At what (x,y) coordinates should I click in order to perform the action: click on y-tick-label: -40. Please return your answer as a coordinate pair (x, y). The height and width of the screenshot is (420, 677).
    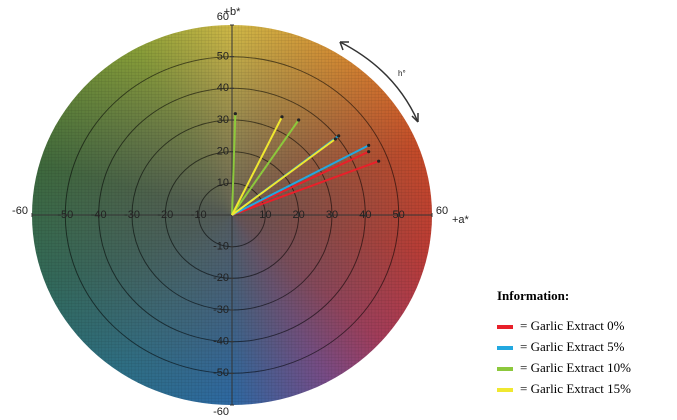
    Looking at the image, I should click on (221, 342).